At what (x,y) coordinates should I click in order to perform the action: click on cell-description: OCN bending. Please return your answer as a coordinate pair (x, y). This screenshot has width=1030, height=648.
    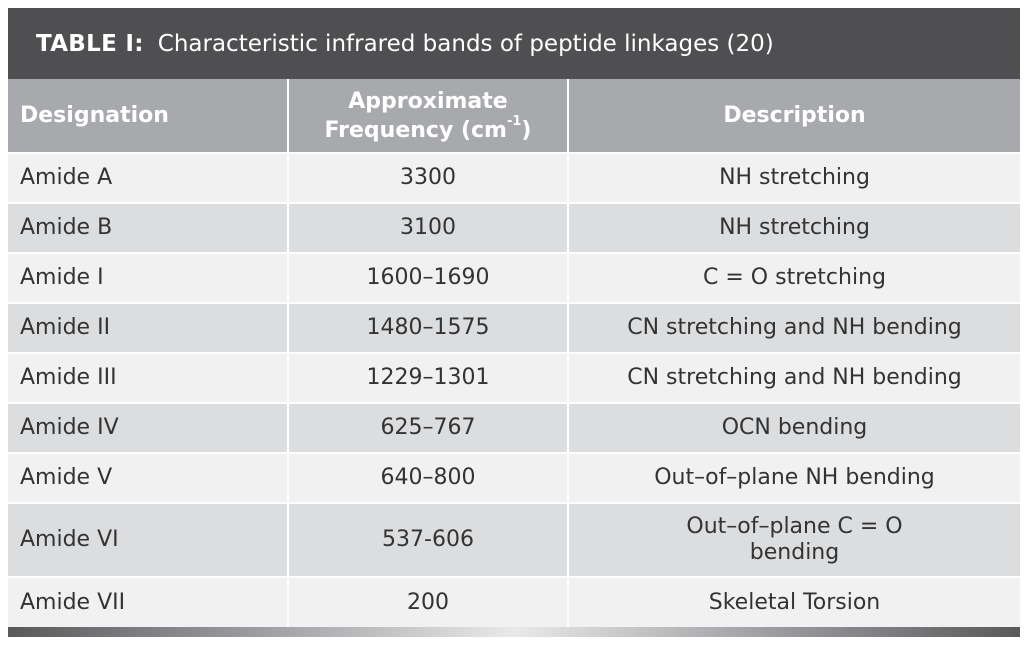
    Looking at the image, I should click on (794, 427).